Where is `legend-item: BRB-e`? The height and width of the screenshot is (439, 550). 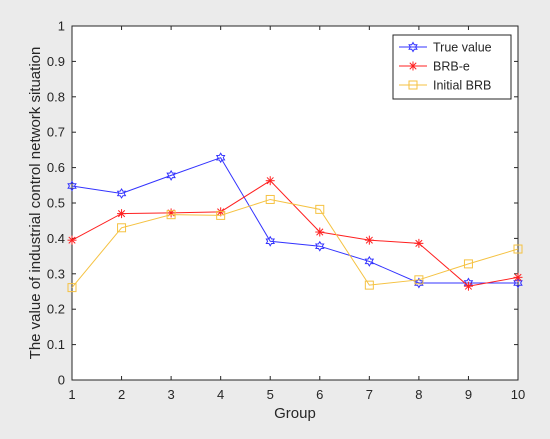
legend-item: BRB-e is located at coordinates (434, 67).